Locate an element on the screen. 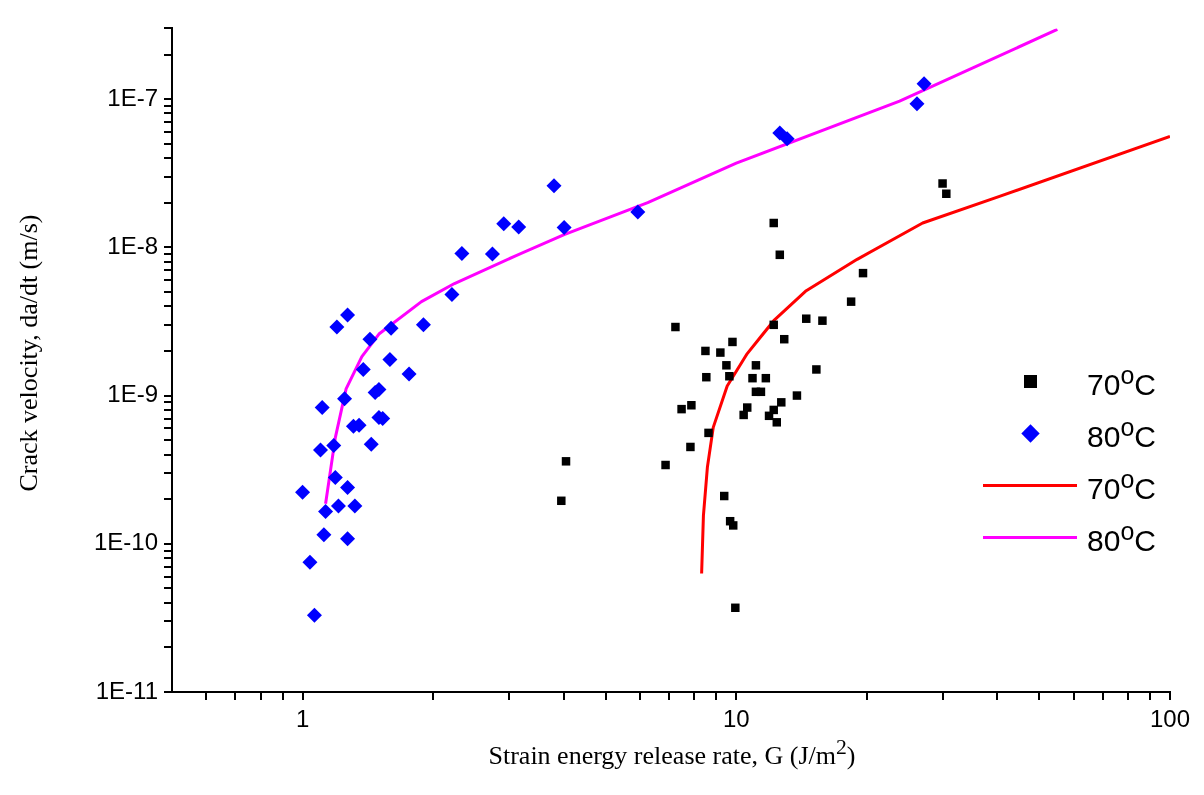 This screenshot has height=795, width=1204. y-tick-label: 1E-10 is located at coordinates (125, 542).